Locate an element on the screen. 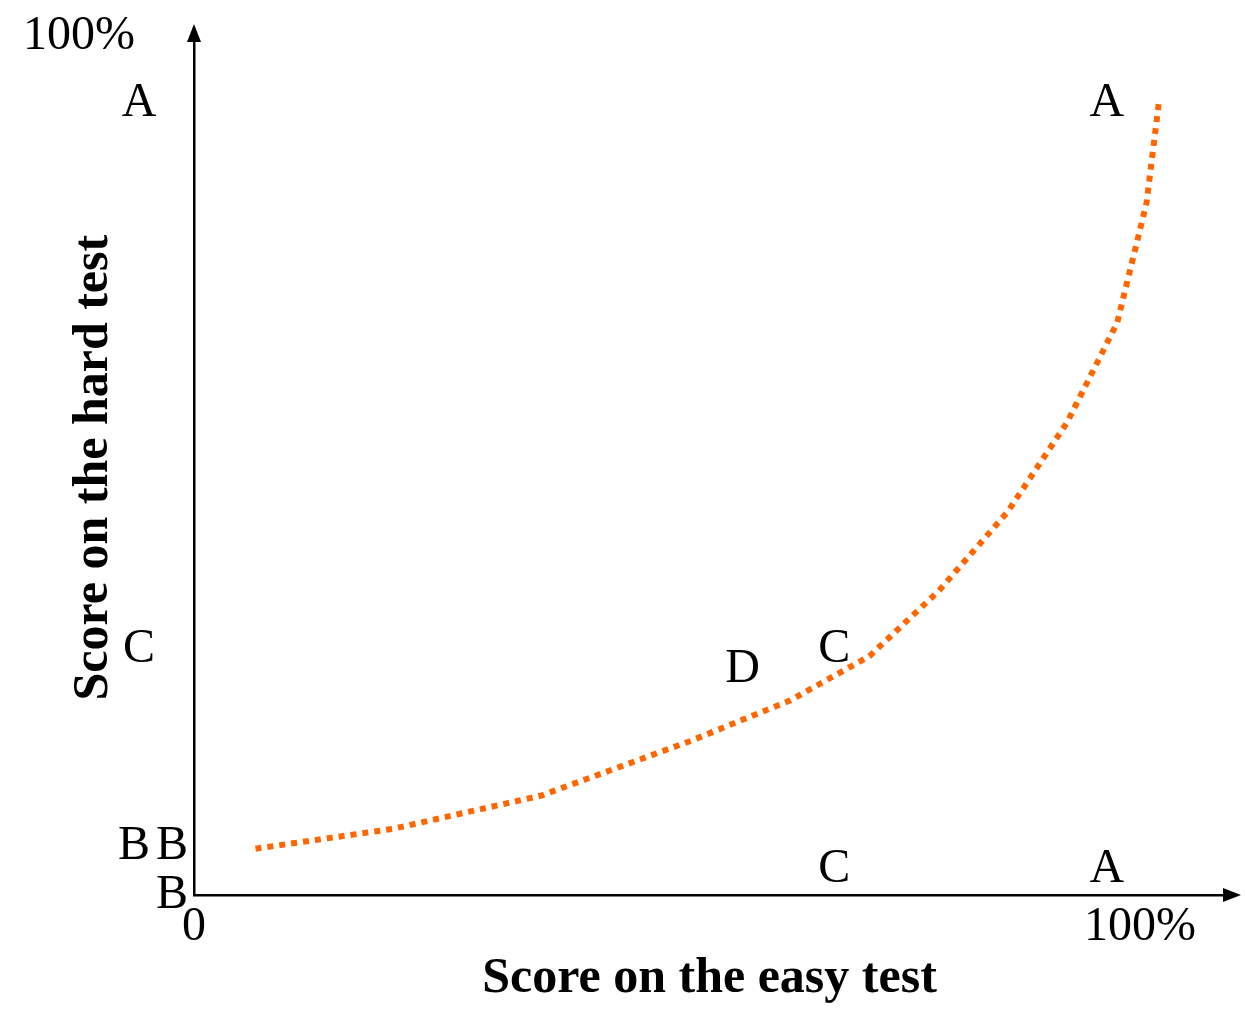 Image resolution: width=1245 pixels, height=1013 pixels. annotation: D is located at coordinates (742, 666).